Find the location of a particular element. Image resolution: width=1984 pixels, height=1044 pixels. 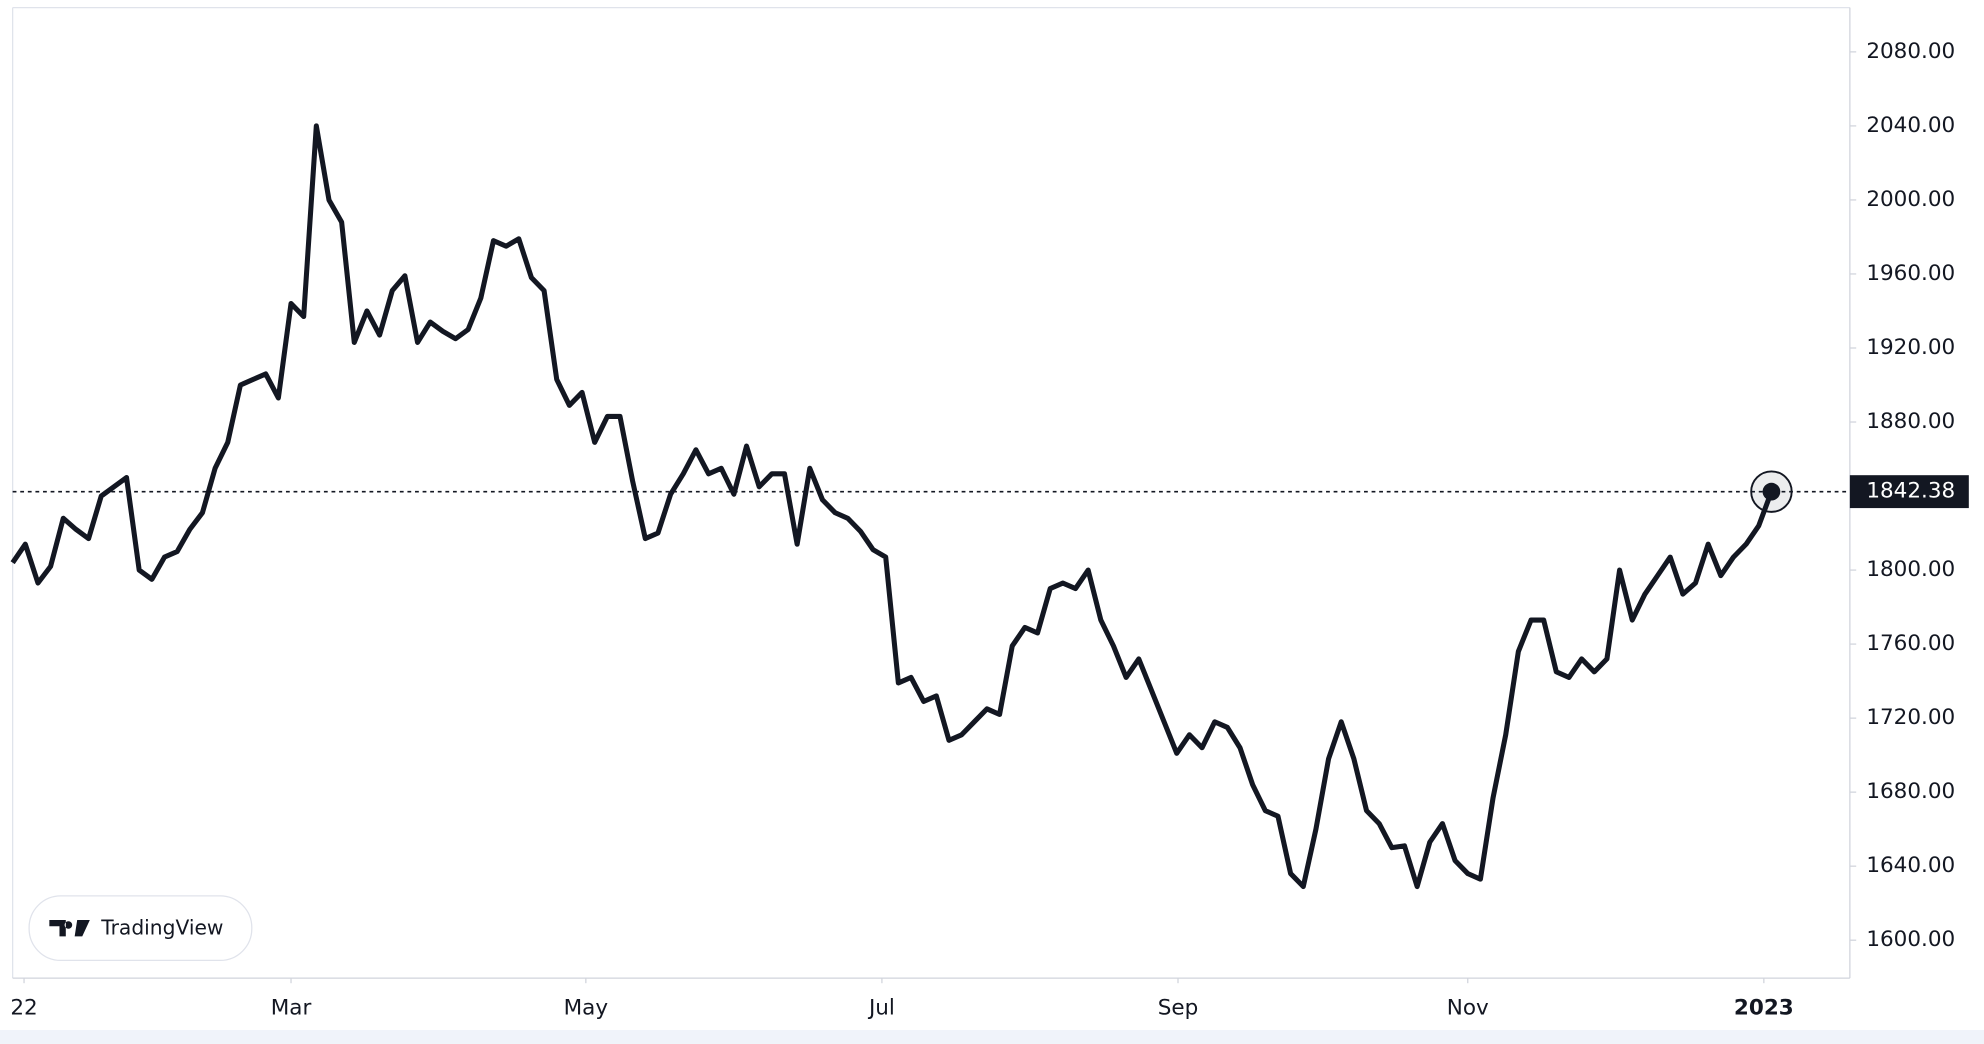

y-tick-label: 1680.00 is located at coordinates (1910, 791).